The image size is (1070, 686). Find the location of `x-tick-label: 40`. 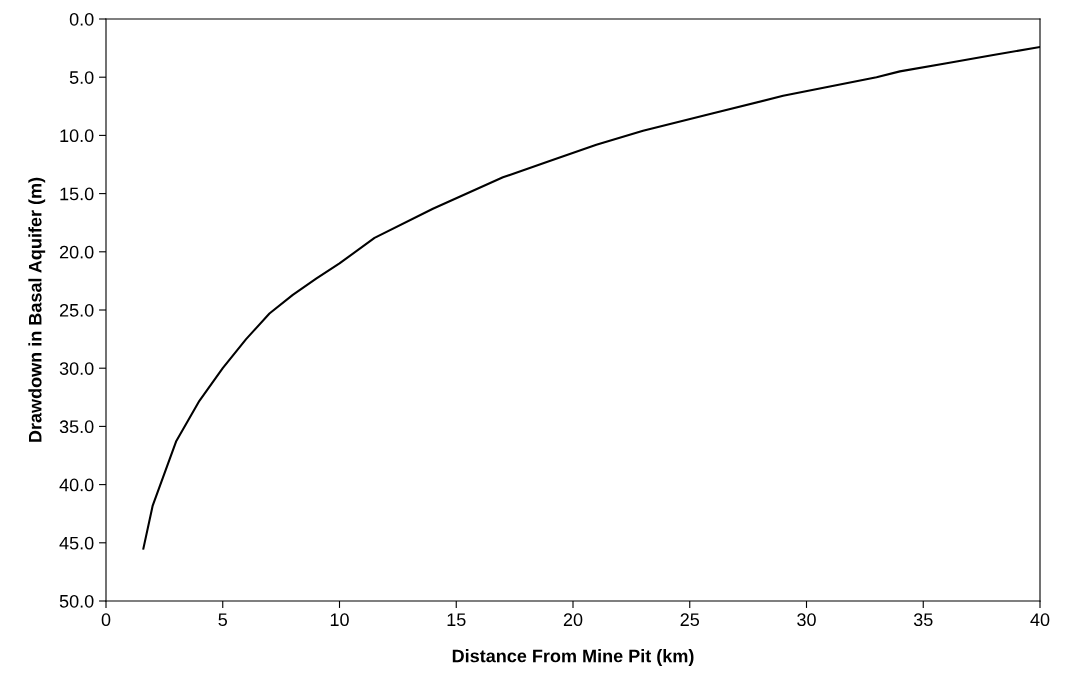

x-tick-label: 40 is located at coordinates (1040, 620).